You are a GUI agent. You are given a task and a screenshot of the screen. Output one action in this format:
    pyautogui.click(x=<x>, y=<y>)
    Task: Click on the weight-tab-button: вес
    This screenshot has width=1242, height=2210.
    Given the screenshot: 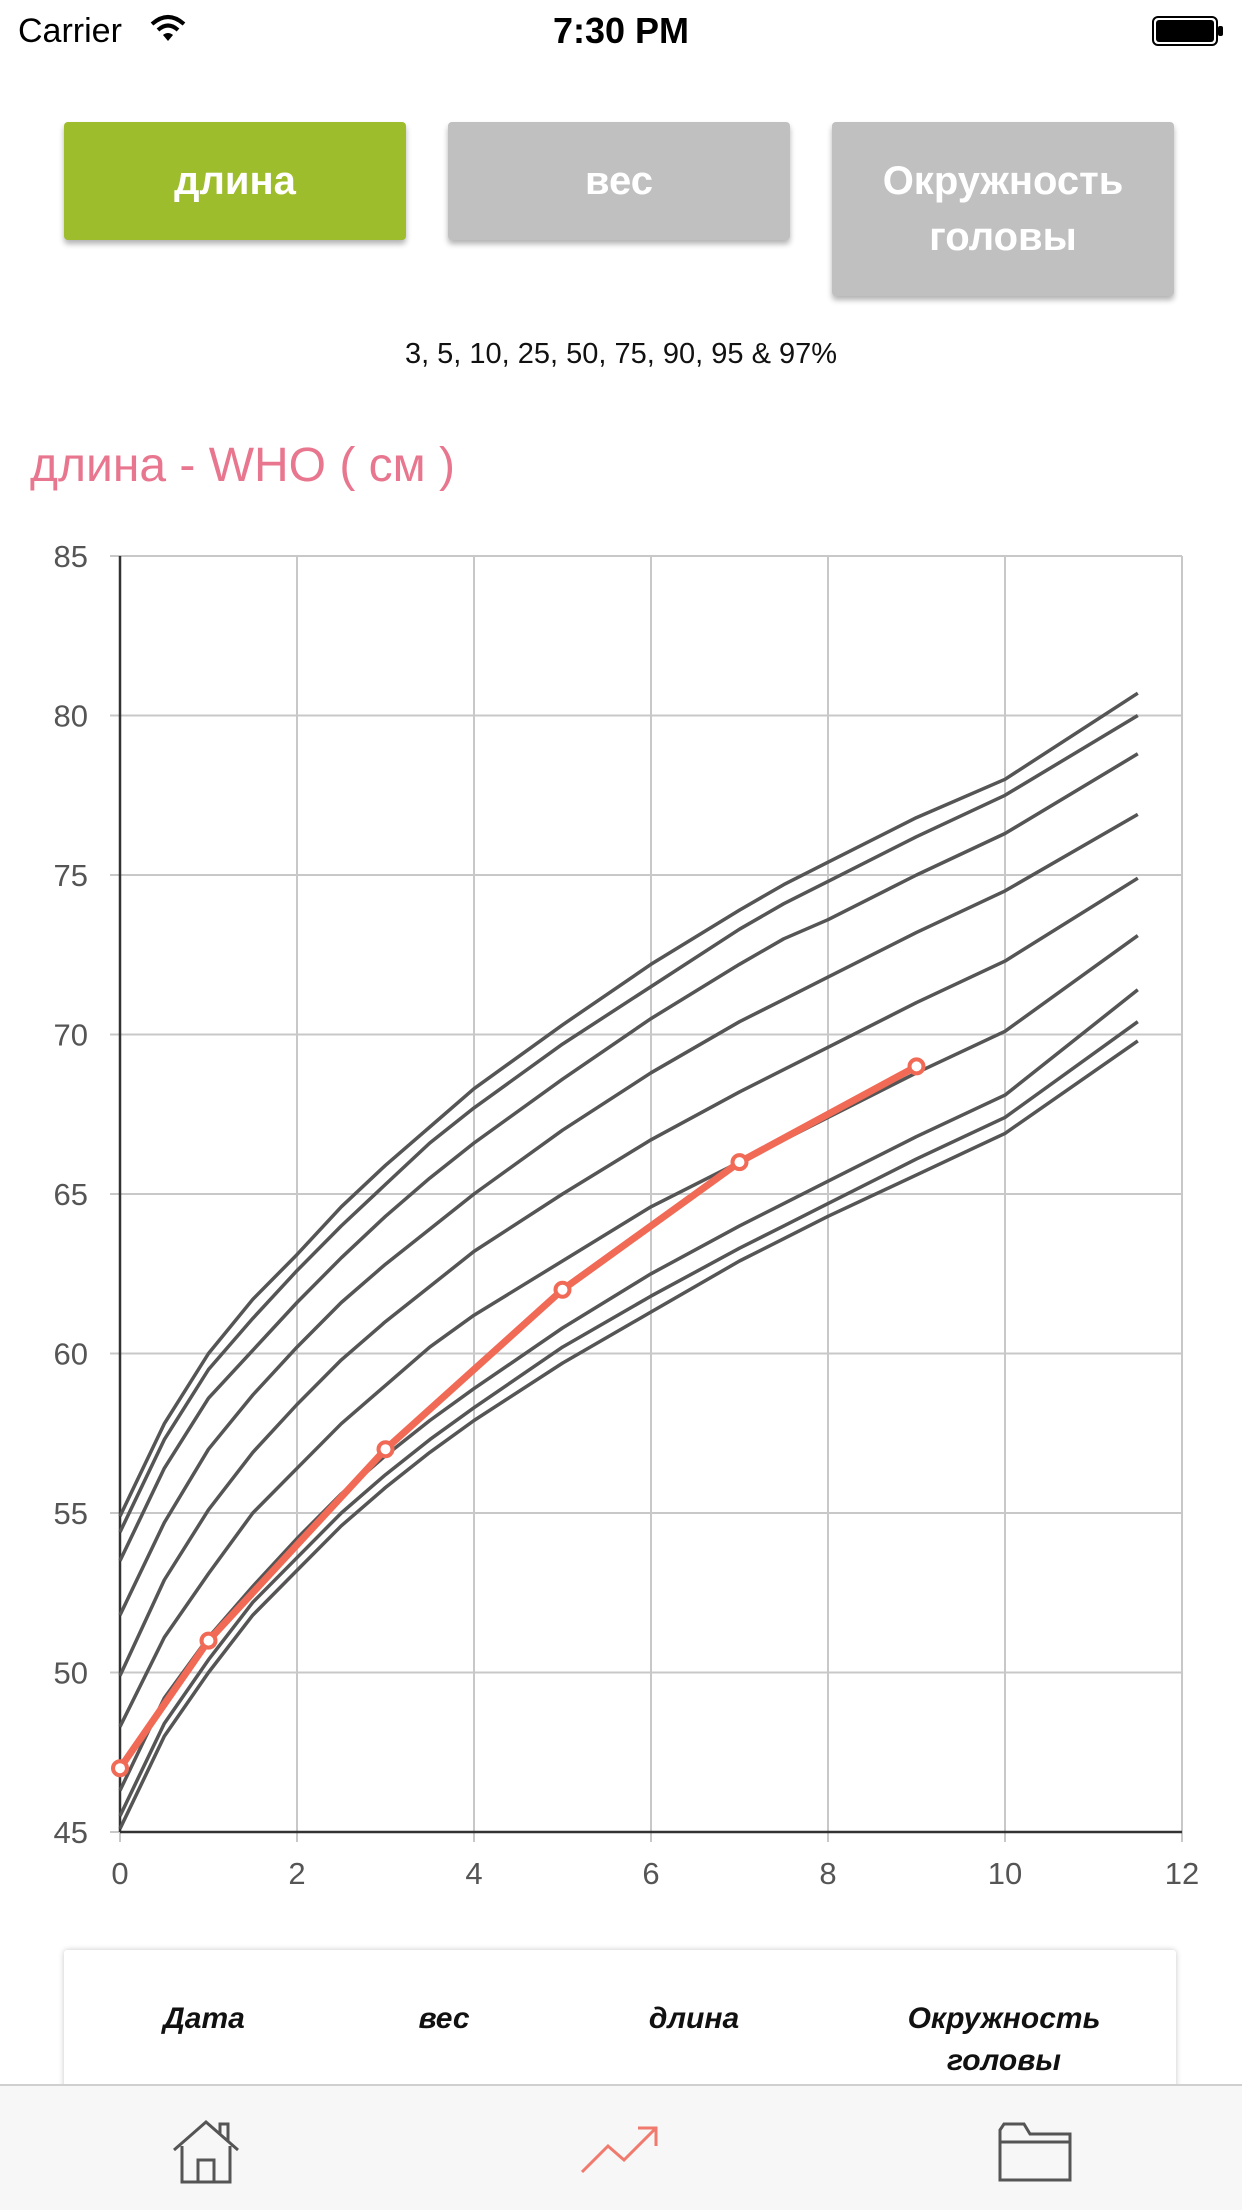 What is the action you would take?
    pyautogui.click(x=619, y=181)
    